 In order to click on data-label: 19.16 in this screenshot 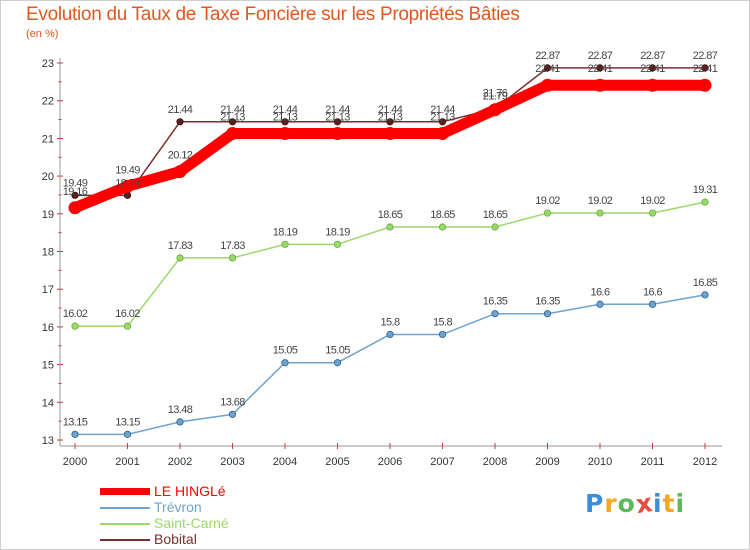, I will do `click(75, 192)`.